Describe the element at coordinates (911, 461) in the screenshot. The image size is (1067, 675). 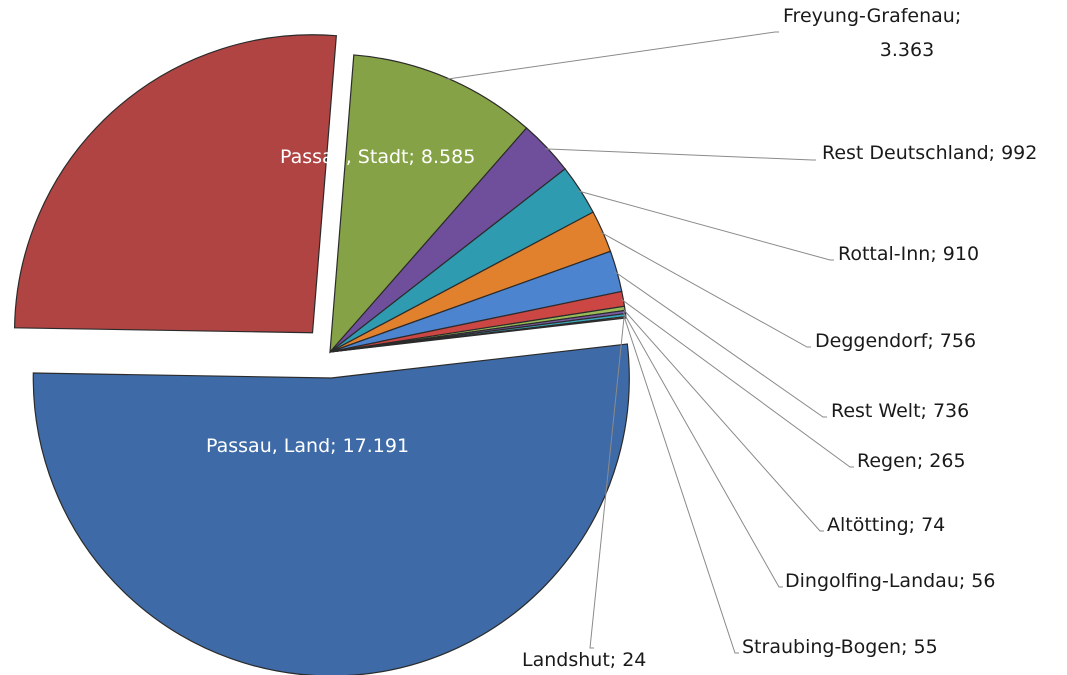
I see `data-label-regen: Regen; 265` at that location.